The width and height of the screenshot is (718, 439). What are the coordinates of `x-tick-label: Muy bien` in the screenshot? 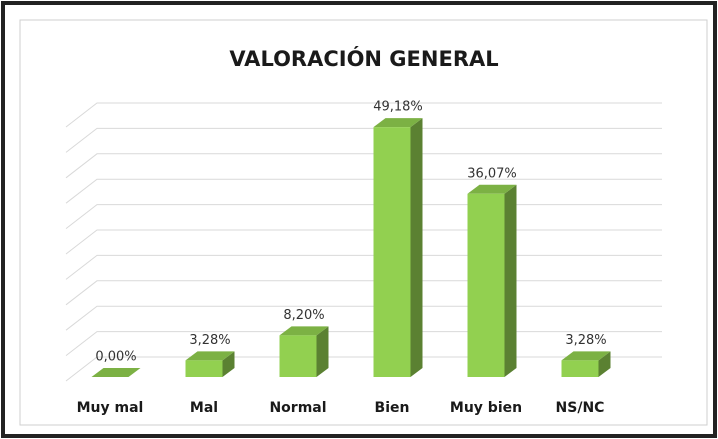 It's located at (486, 408).